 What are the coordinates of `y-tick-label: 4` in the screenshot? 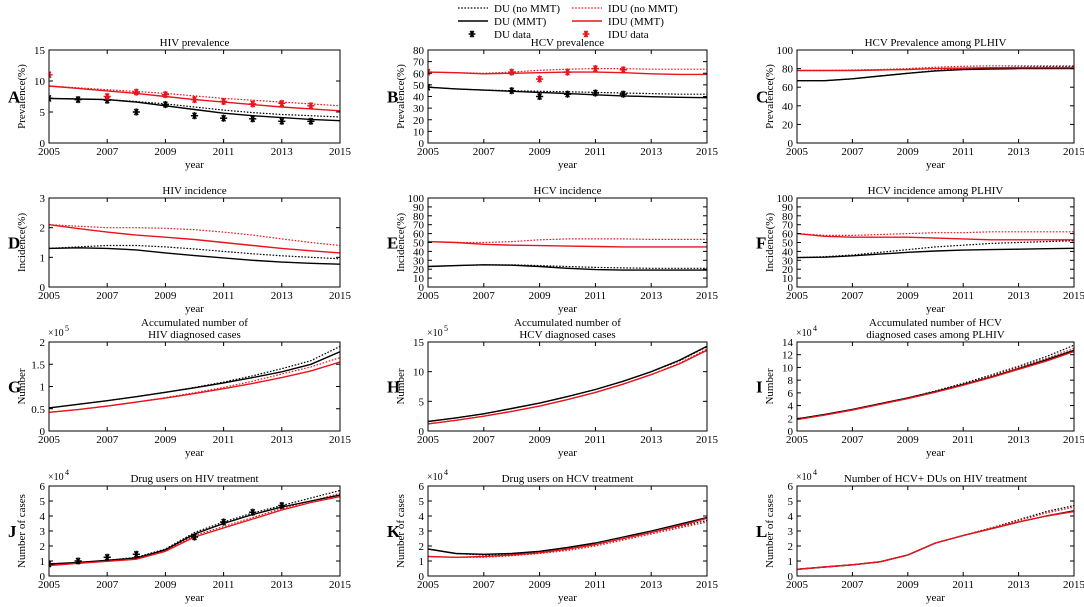 It's located at (791, 407).